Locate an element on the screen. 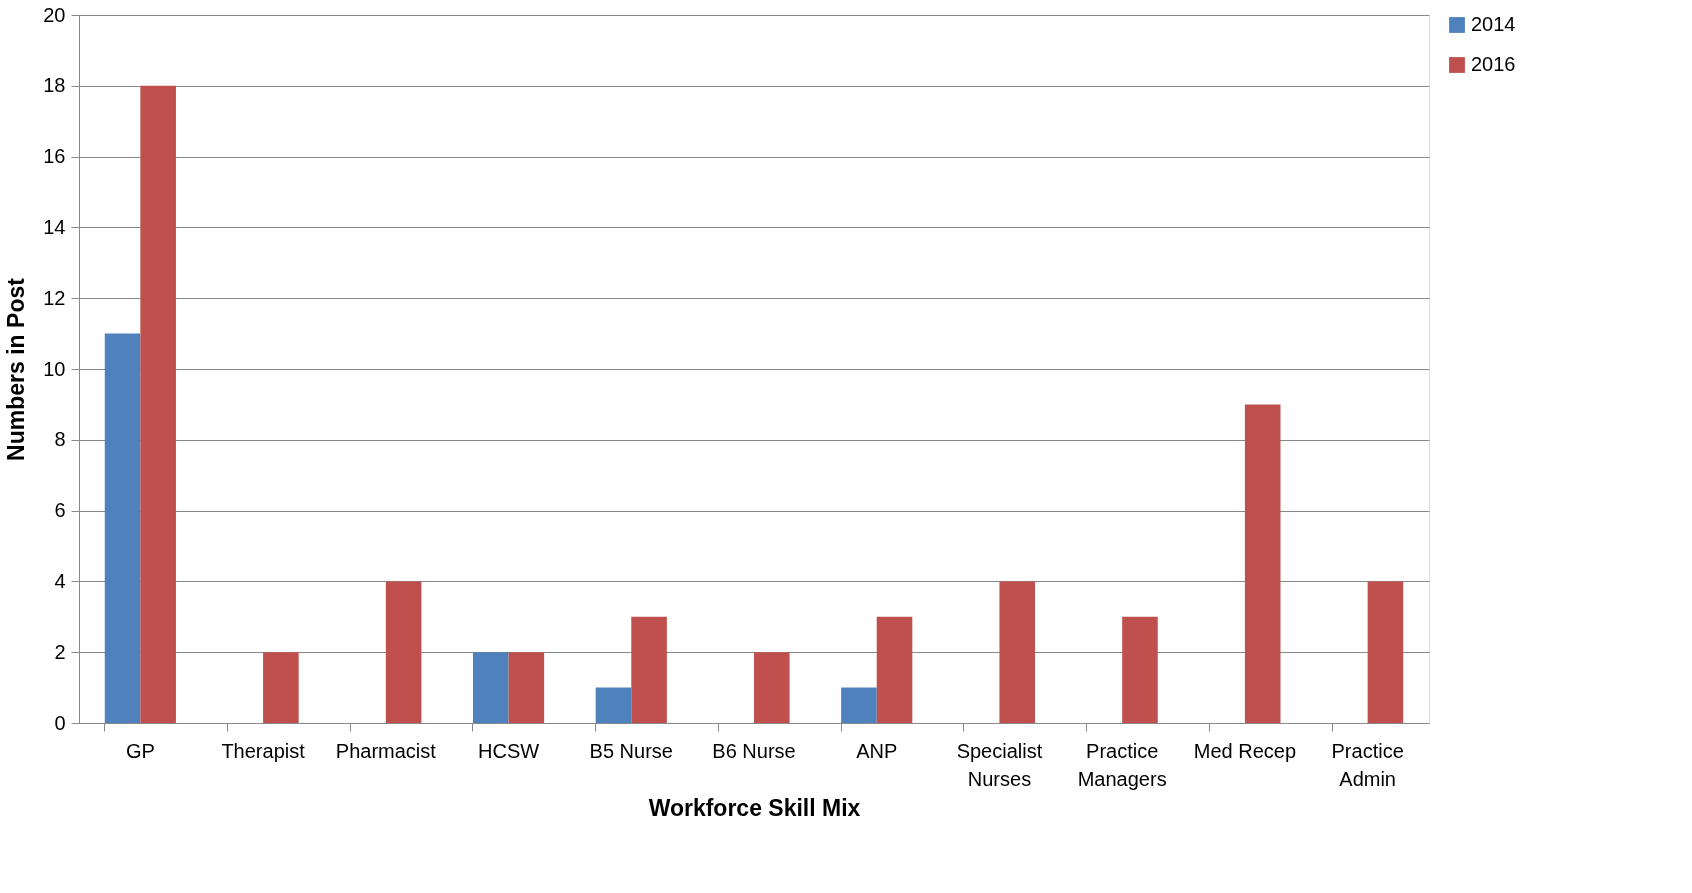 This screenshot has width=1692, height=893. y-tick-label: 10 is located at coordinates (54, 368).